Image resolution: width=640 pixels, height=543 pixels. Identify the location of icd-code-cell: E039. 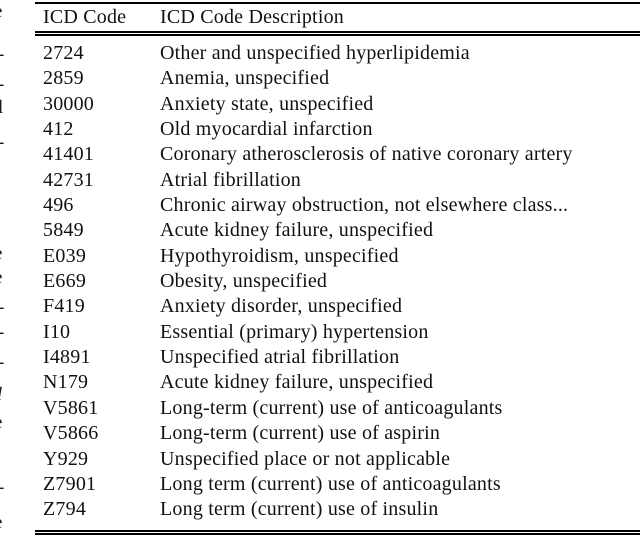
(65, 255).